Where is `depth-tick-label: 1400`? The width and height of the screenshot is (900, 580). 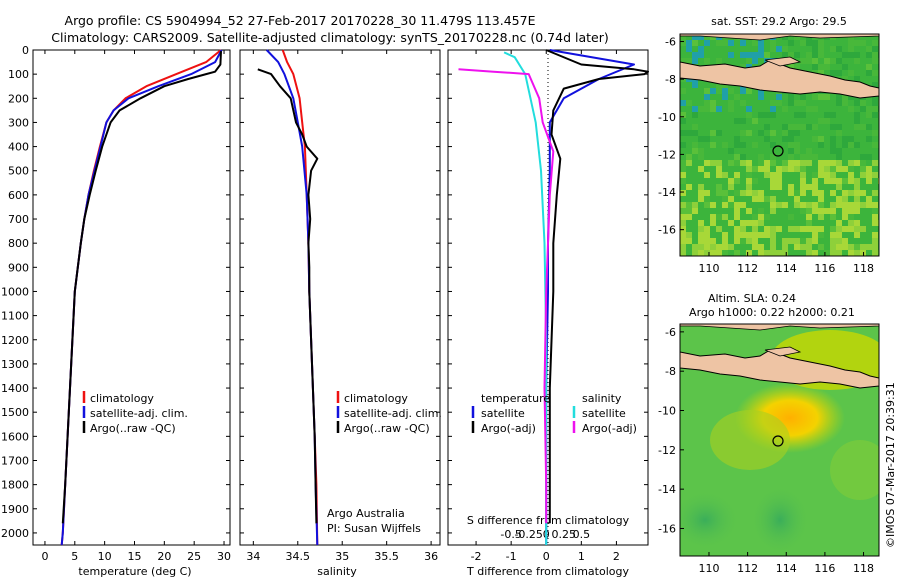 depth-tick-label: 1400 is located at coordinates (15, 388).